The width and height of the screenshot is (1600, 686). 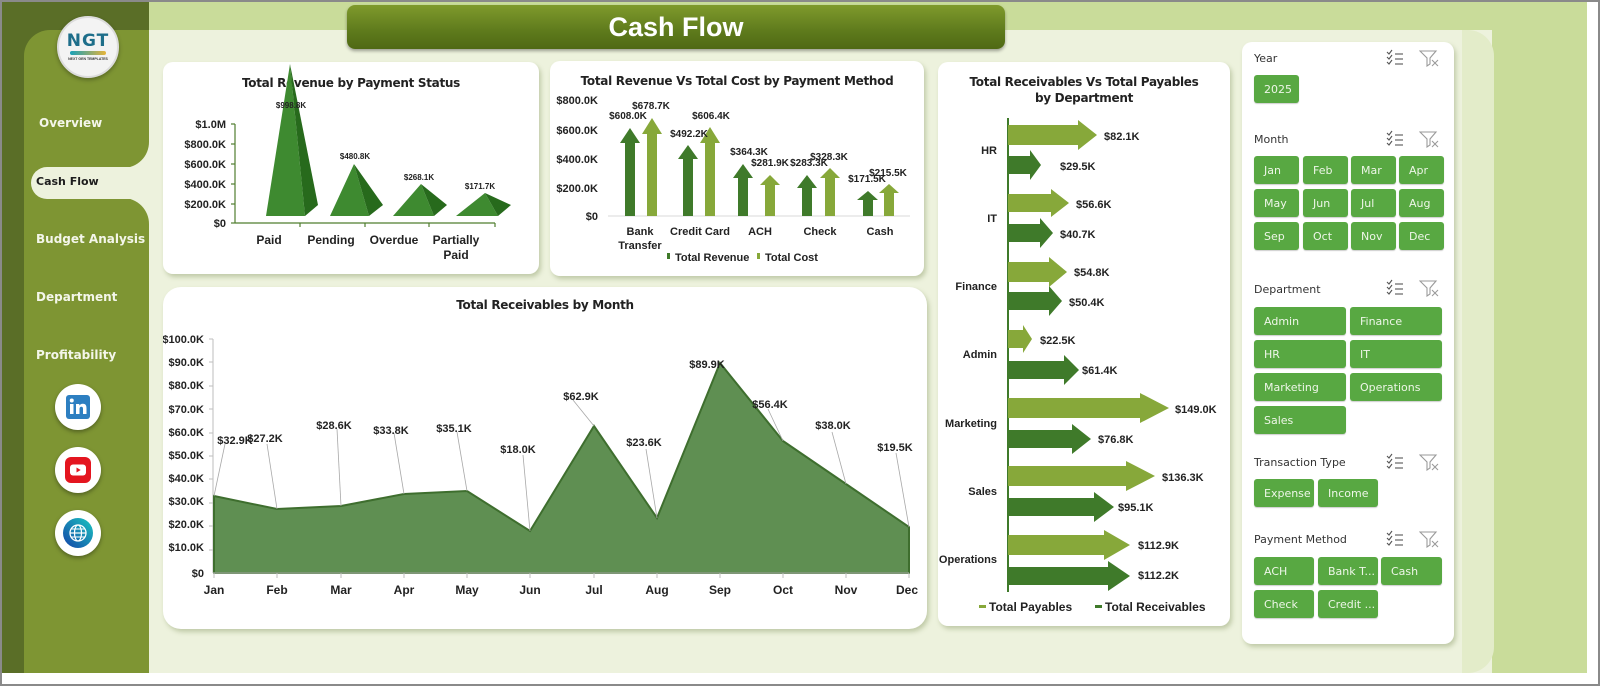 I want to click on slicer-chip-month-dec: Dec, so click(x=1421, y=236).